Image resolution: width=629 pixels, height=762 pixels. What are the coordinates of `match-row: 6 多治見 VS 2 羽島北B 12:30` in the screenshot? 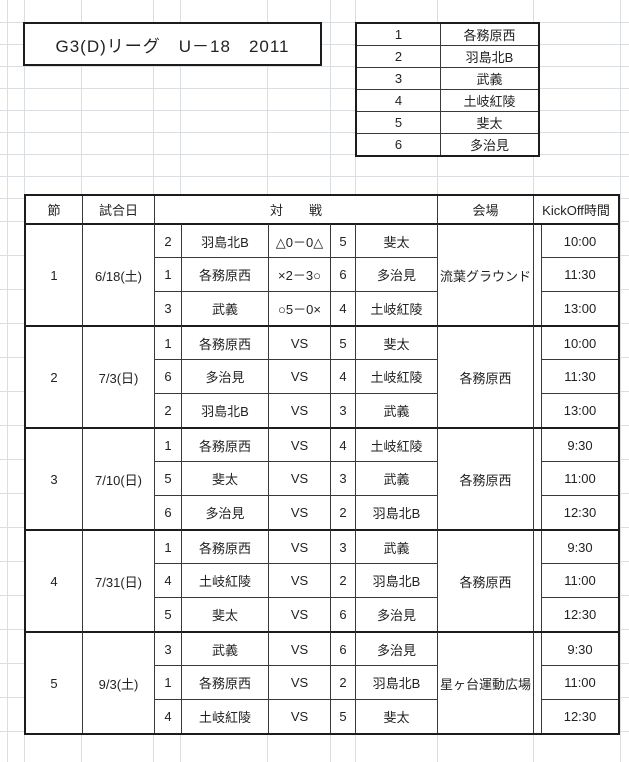 It's located at (322, 512).